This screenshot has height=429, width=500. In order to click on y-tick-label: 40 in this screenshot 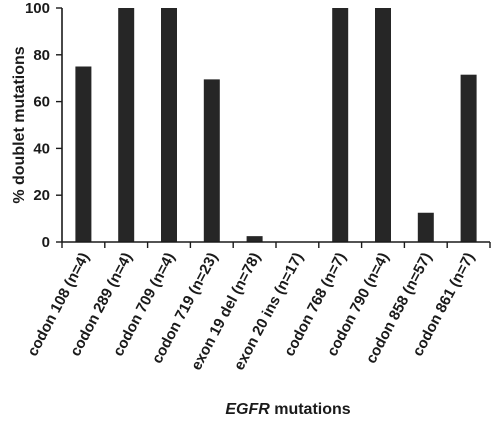, I will do `click(41, 148)`.